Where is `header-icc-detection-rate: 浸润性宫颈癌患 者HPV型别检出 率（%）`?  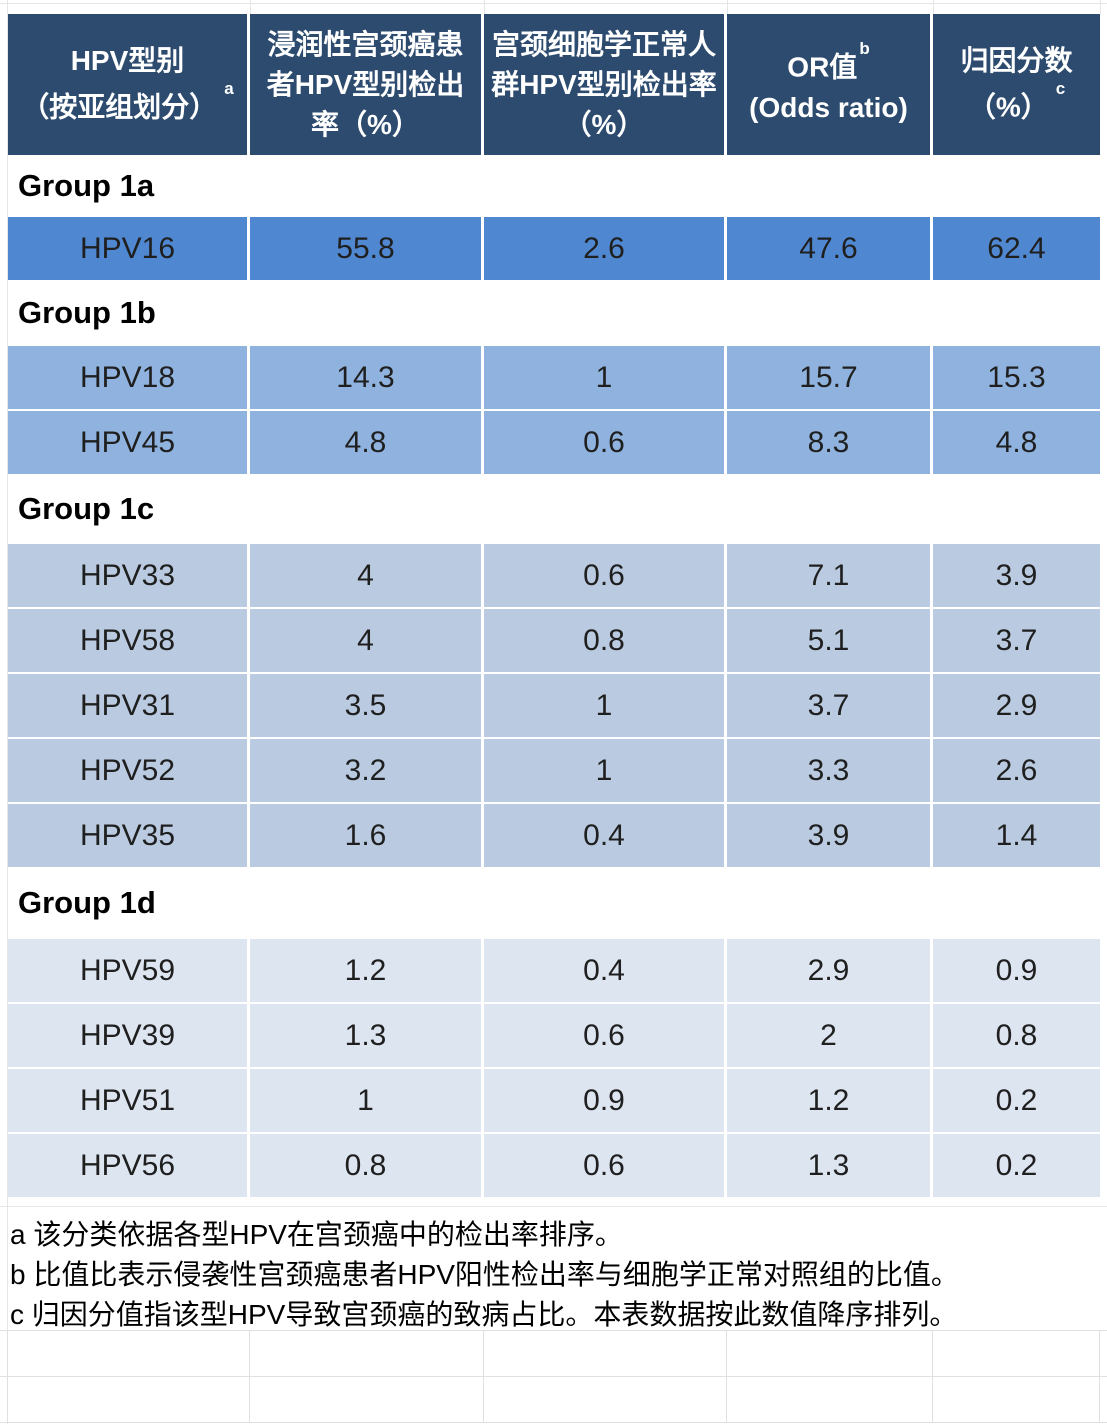 header-icc-detection-rate: 浸润性宫颈癌患 者HPV型别检出 率（%） is located at coordinates (367, 84).